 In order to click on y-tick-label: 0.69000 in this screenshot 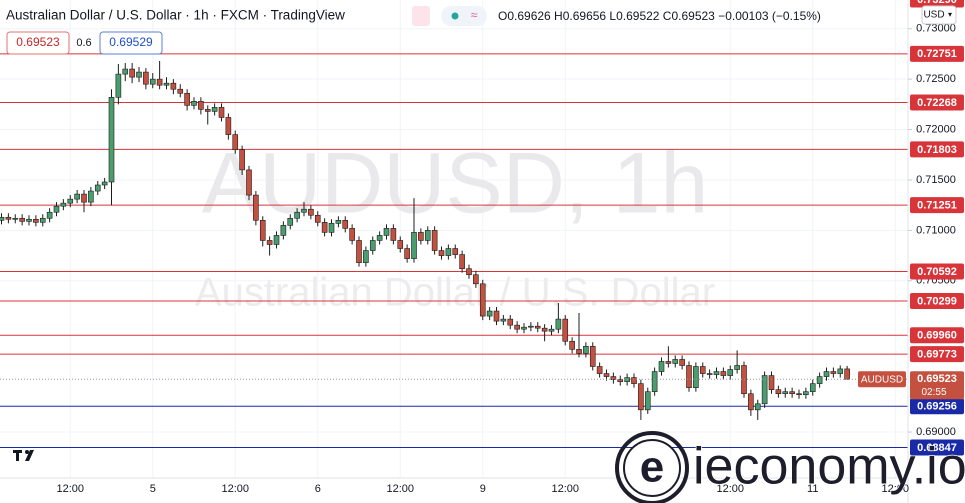, I will do `click(936, 432)`.